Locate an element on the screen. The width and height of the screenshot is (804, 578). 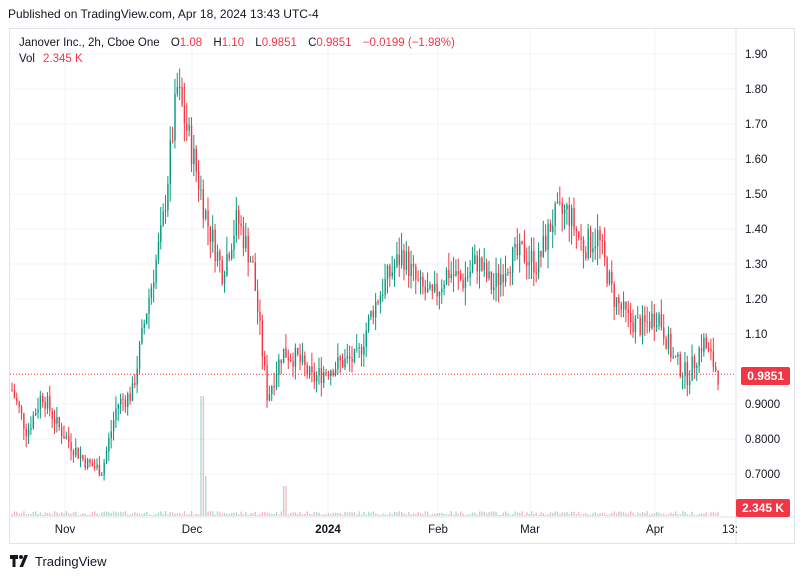
time-axis: Nov Dec 2024 Feb Mar Apr 13: is located at coordinates (396, 530).